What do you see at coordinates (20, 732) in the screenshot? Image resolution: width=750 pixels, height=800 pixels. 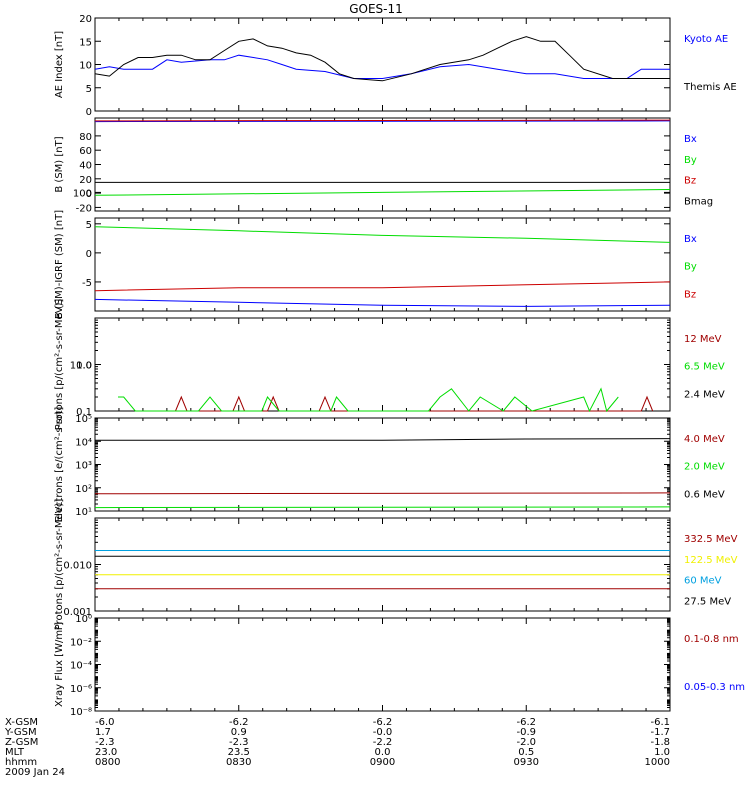 I see `footer-row-label-y: Y-GSM` at bounding box center [20, 732].